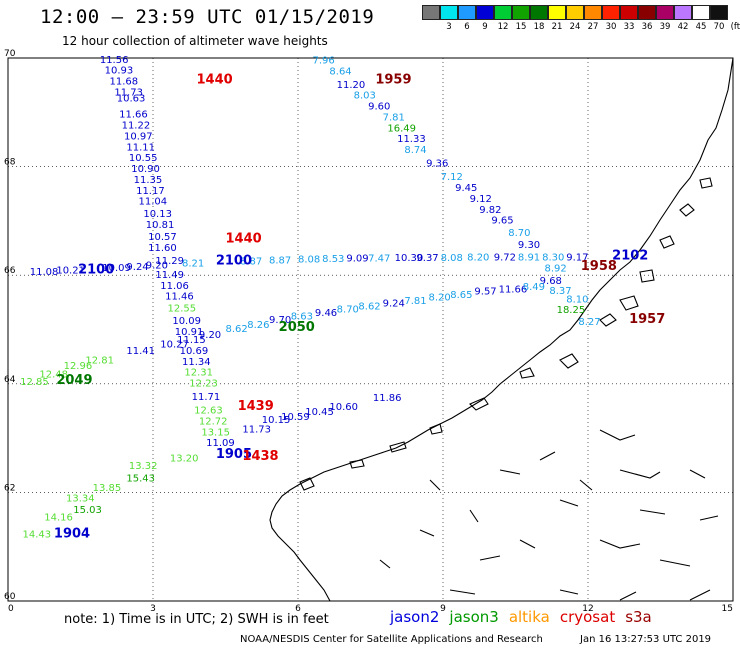 The width and height of the screenshot is (740, 650). Describe the element at coordinates (10, 54) in the screenshot. I see `y-tick-label: 70` at that location.